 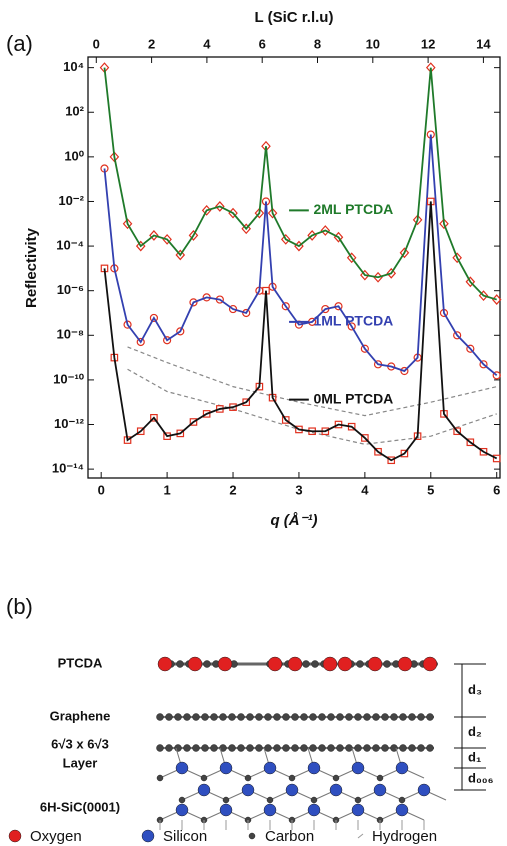 I want to click on legend-label: Silicon, so click(x=185, y=836).